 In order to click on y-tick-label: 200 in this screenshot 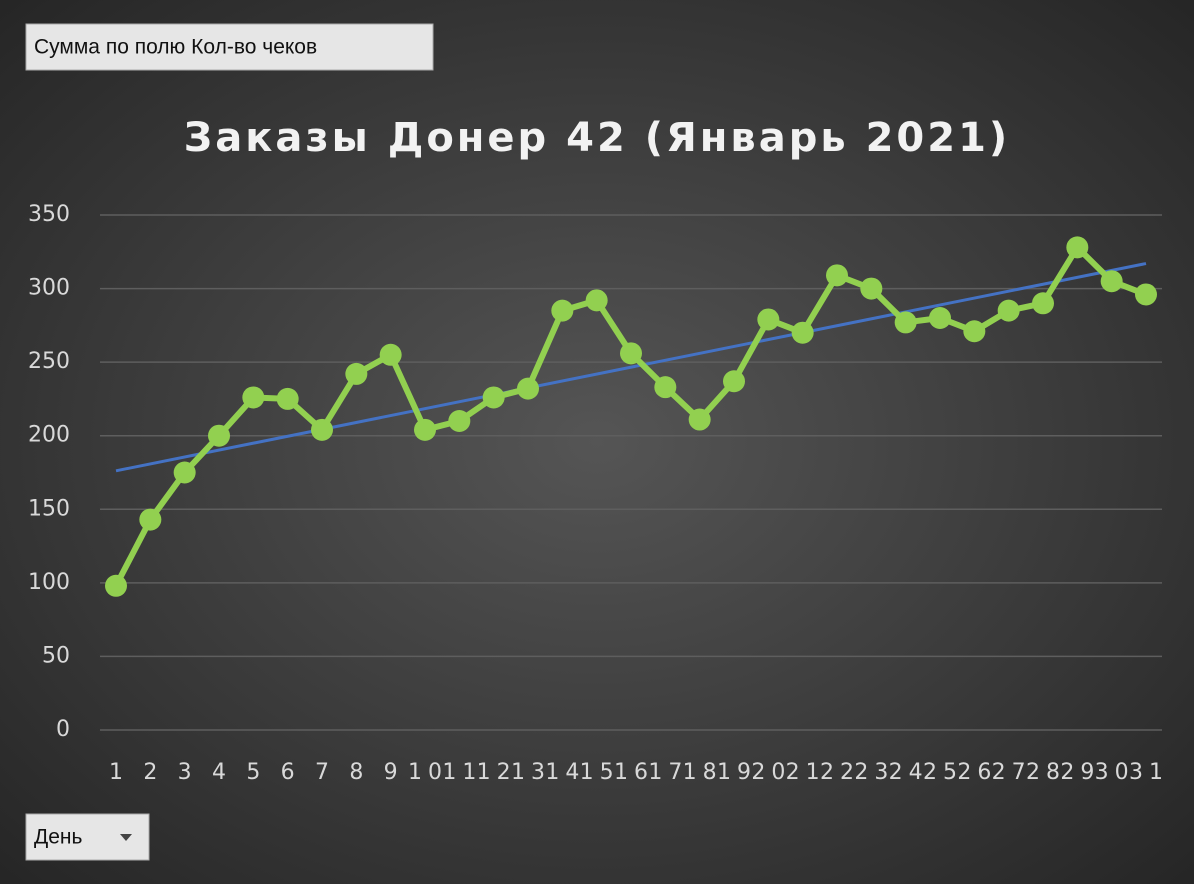, I will do `click(49, 435)`.